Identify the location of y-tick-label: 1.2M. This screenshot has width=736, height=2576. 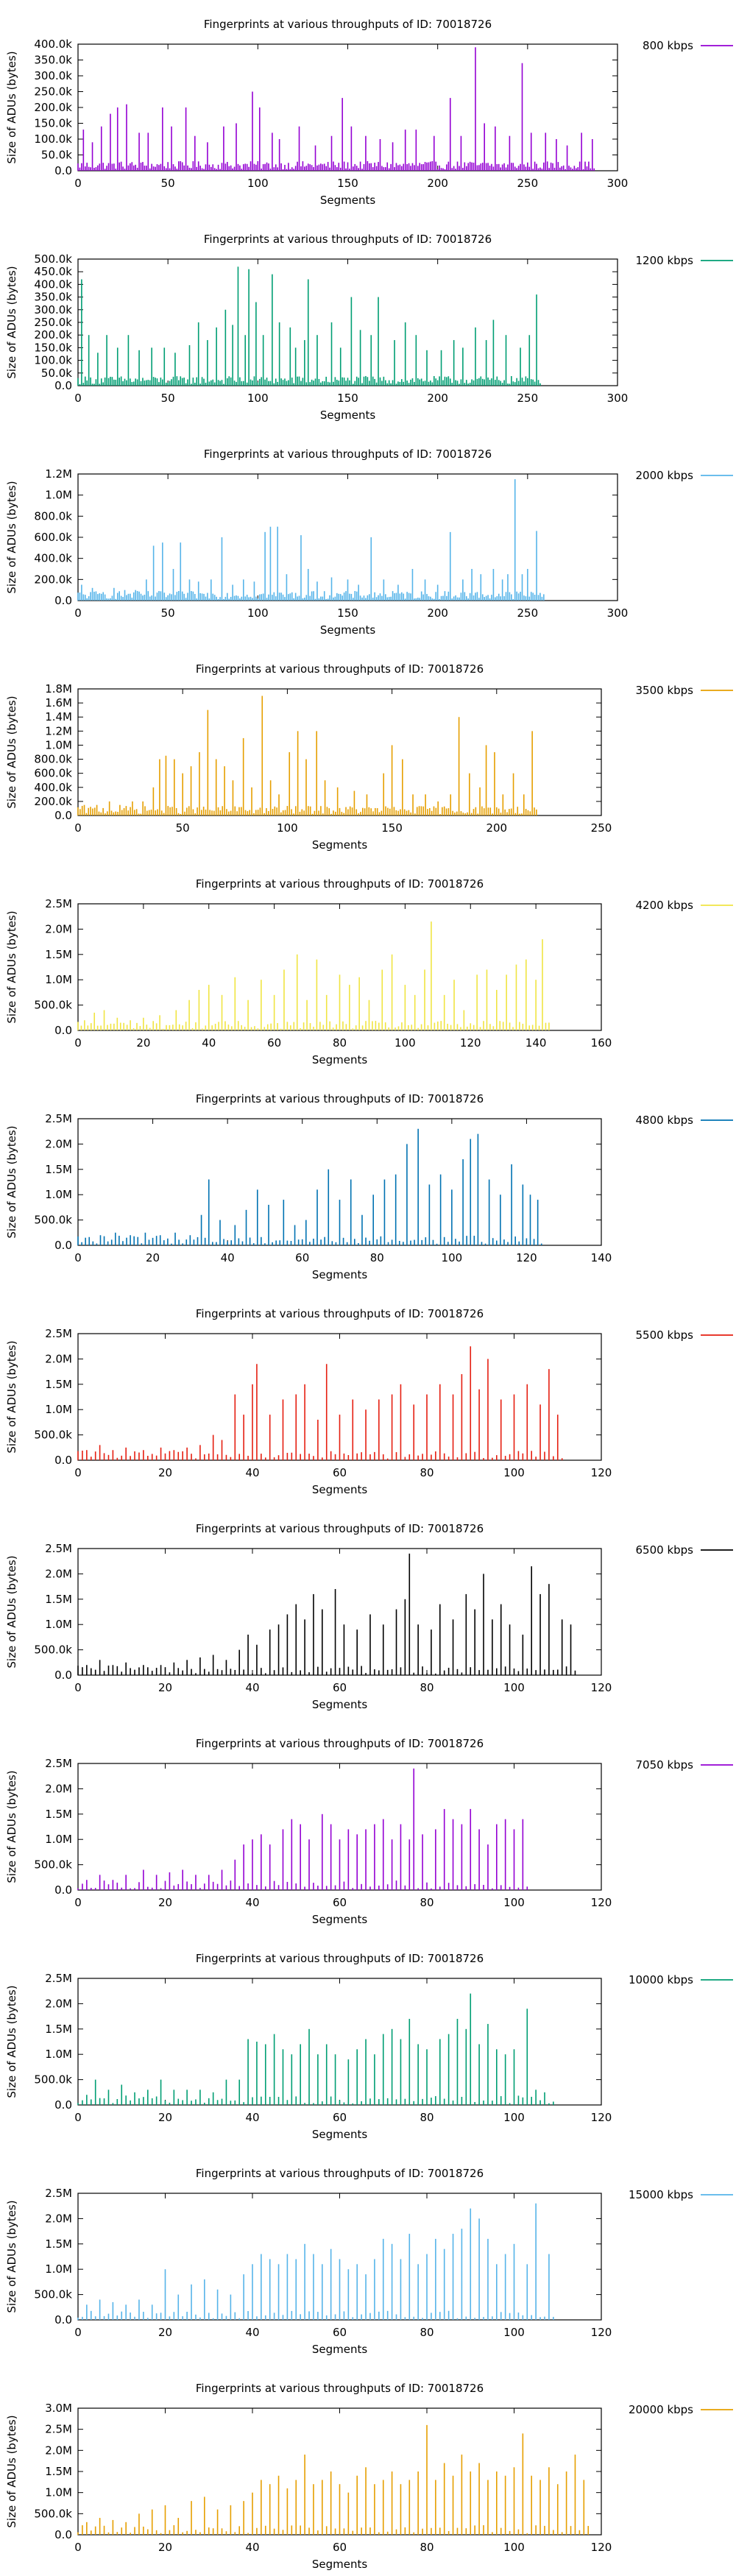
(59, 474).